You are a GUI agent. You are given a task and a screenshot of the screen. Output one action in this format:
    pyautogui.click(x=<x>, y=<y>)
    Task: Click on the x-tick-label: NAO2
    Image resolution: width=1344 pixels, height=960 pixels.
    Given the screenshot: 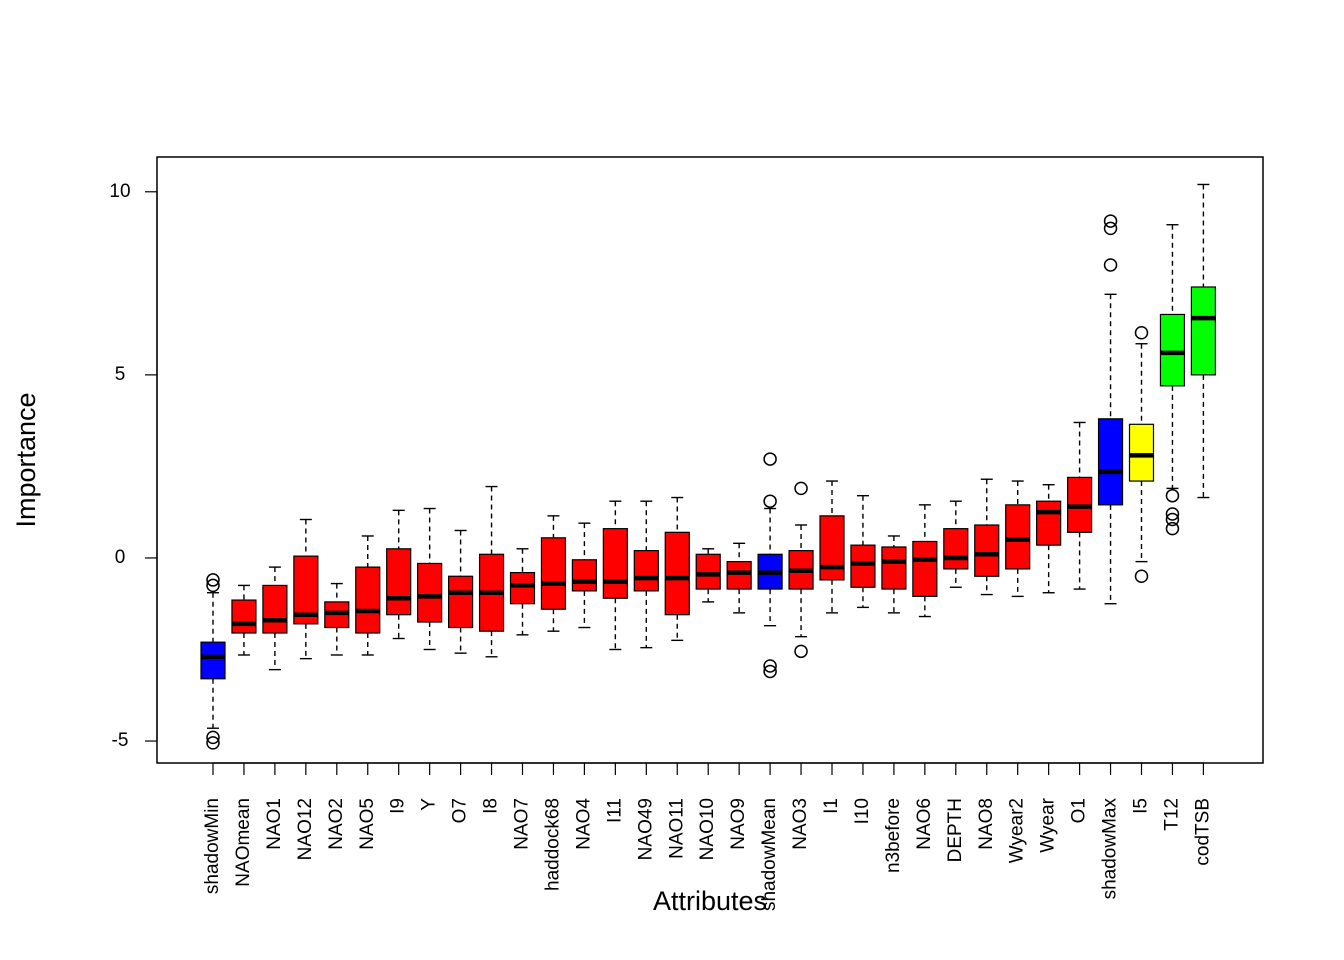 What is the action you would take?
    pyautogui.click(x=336, y=824)
    